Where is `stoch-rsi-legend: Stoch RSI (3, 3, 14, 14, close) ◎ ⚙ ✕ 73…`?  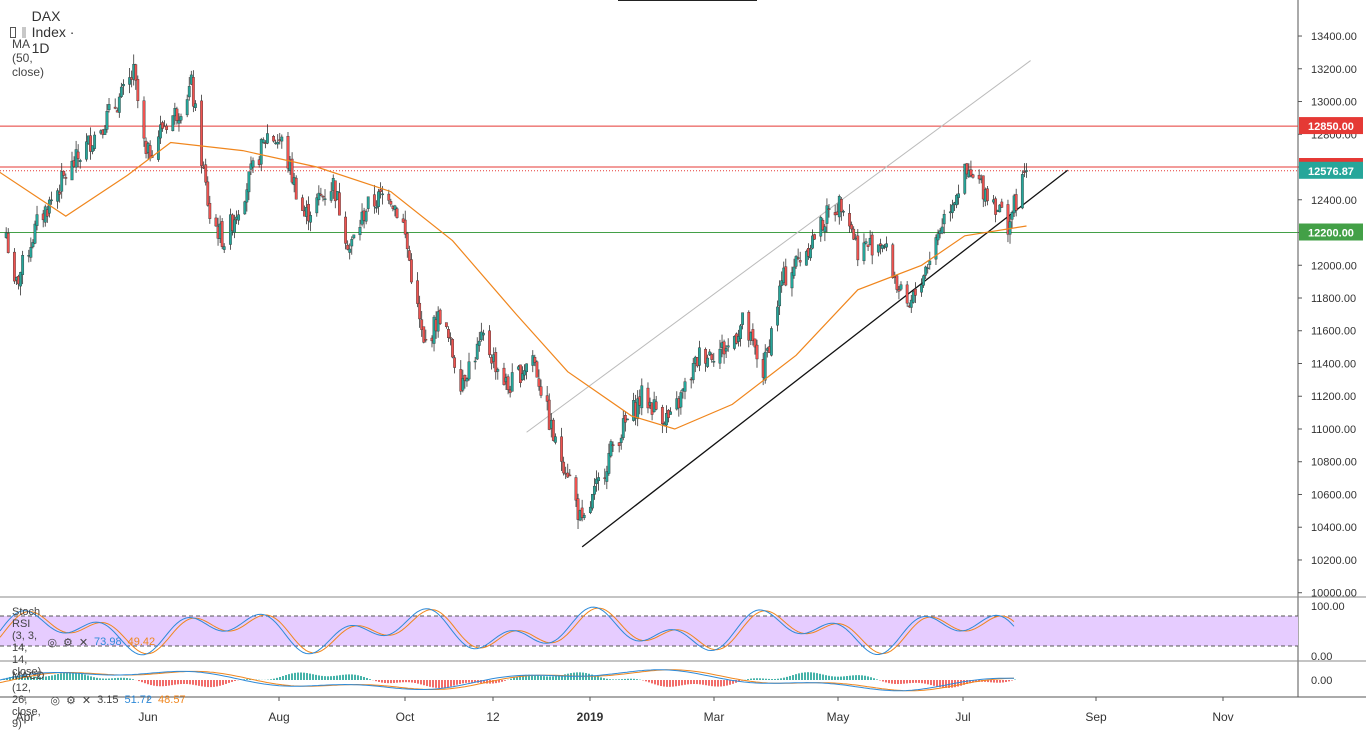
stoch-rsi-legend: Stoch RSI (3, 3, 14, 14, close) ◎ ⚙ ✕ 73… is located at coordinates (83, 642).